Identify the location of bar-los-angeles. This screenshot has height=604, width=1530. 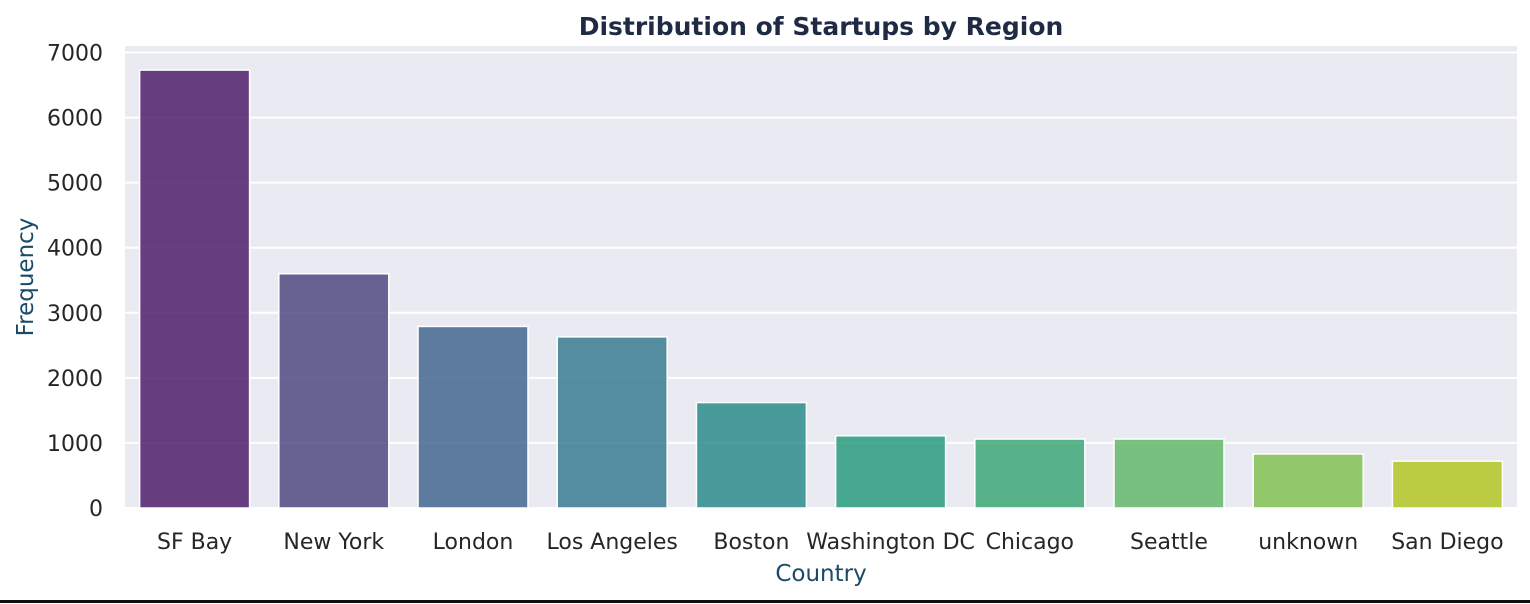
(612, 422).